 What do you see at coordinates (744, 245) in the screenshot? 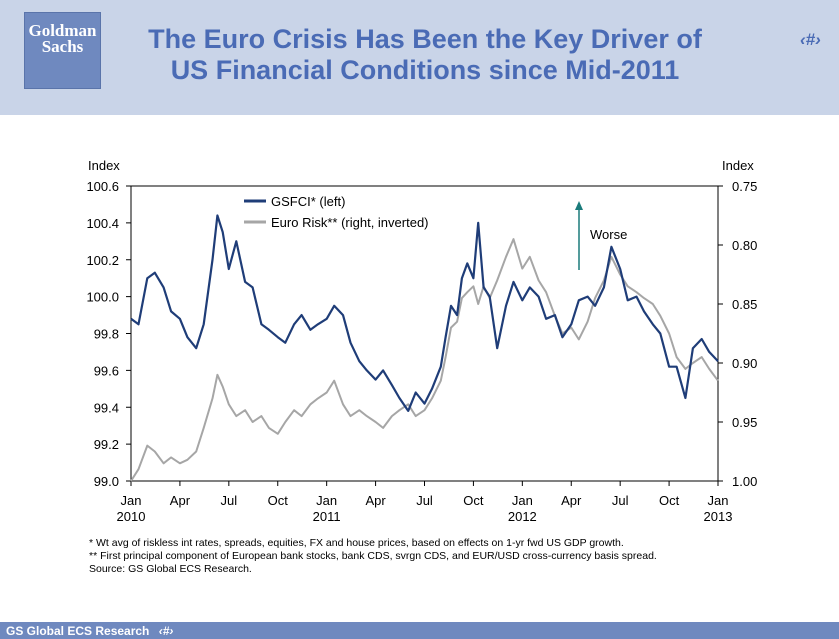
I see `right-tick-label: 0.80` at bounding box center [744, 245].